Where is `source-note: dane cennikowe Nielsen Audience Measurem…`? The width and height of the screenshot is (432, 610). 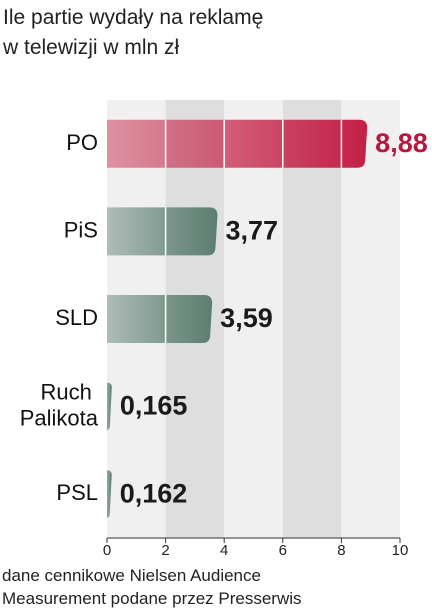 source-note: dane cennikowe Nielsen Audience Measurem… is located at coordinates (152, 587).